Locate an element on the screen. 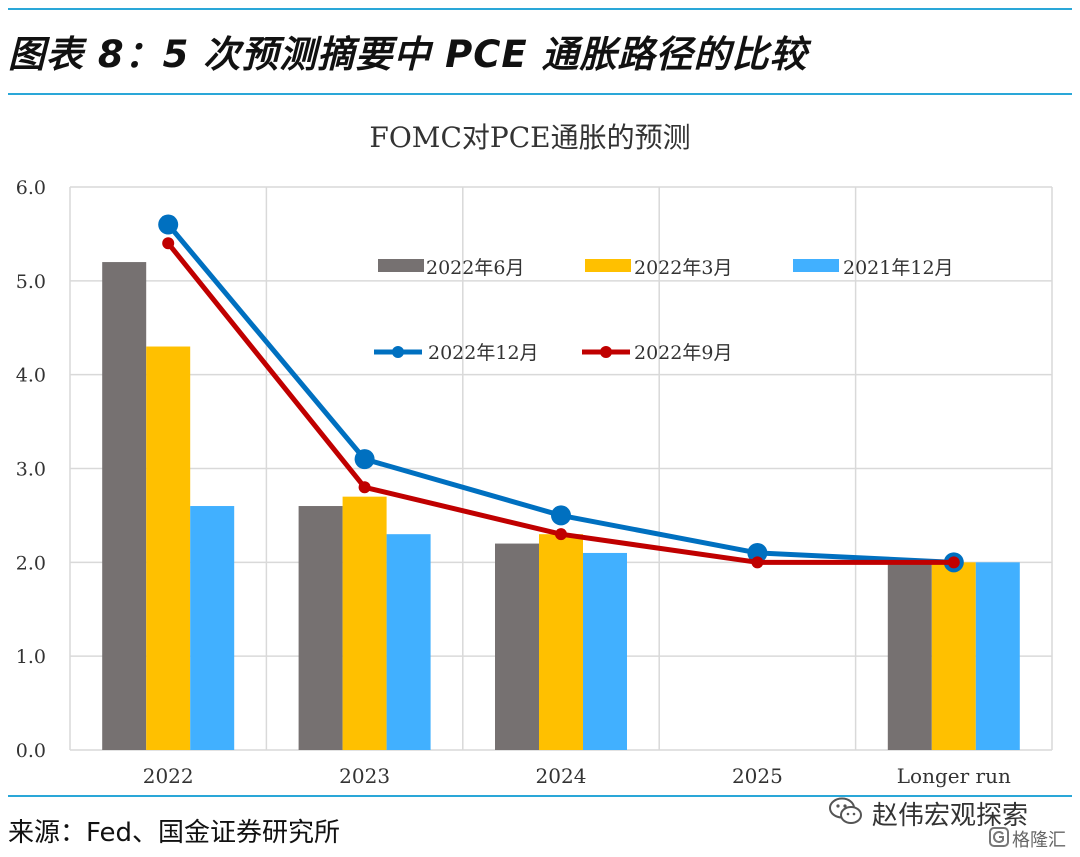 The image size is (1080, 857). legend-label: 2022年3月 is located at coordinates (683, 268).